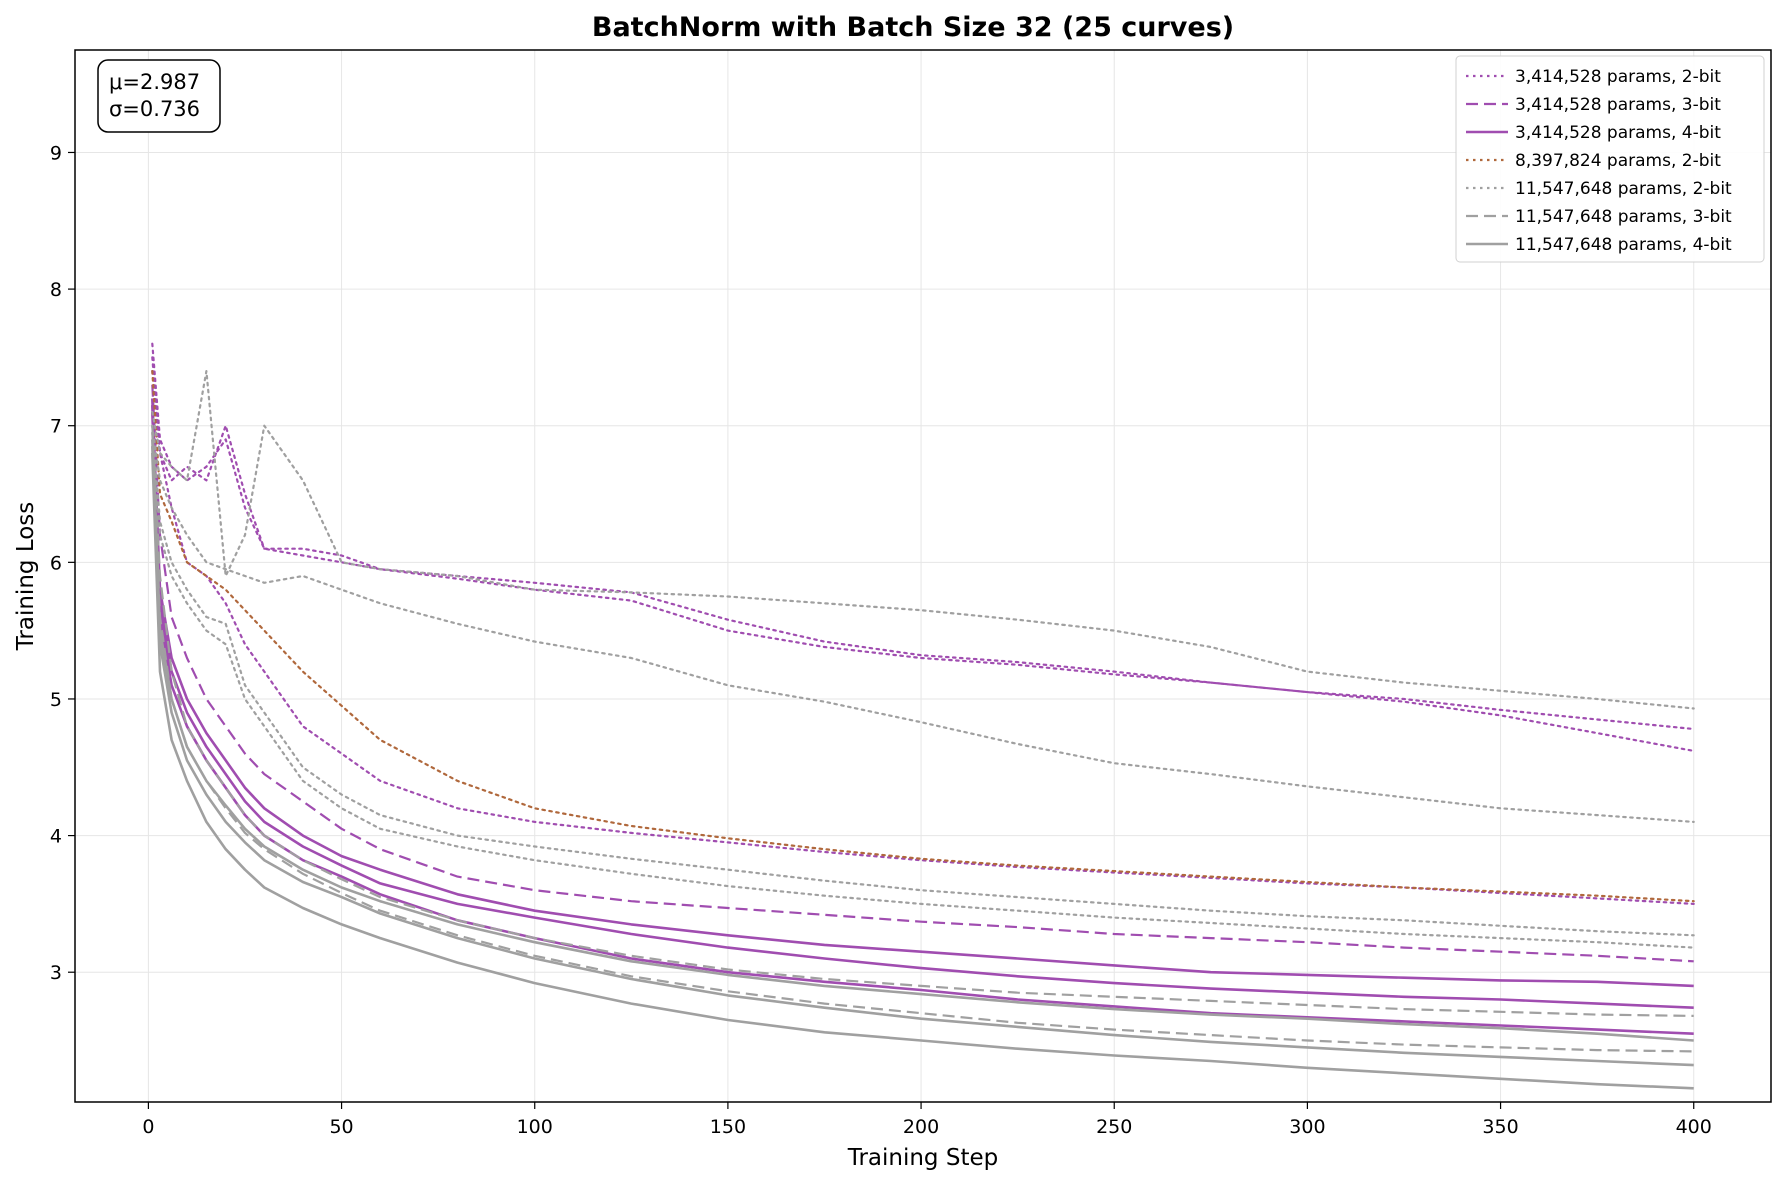 This screenshot has width=1786, height=1189. I want to click on x-tick-label: 400, so click(1694, 1127).